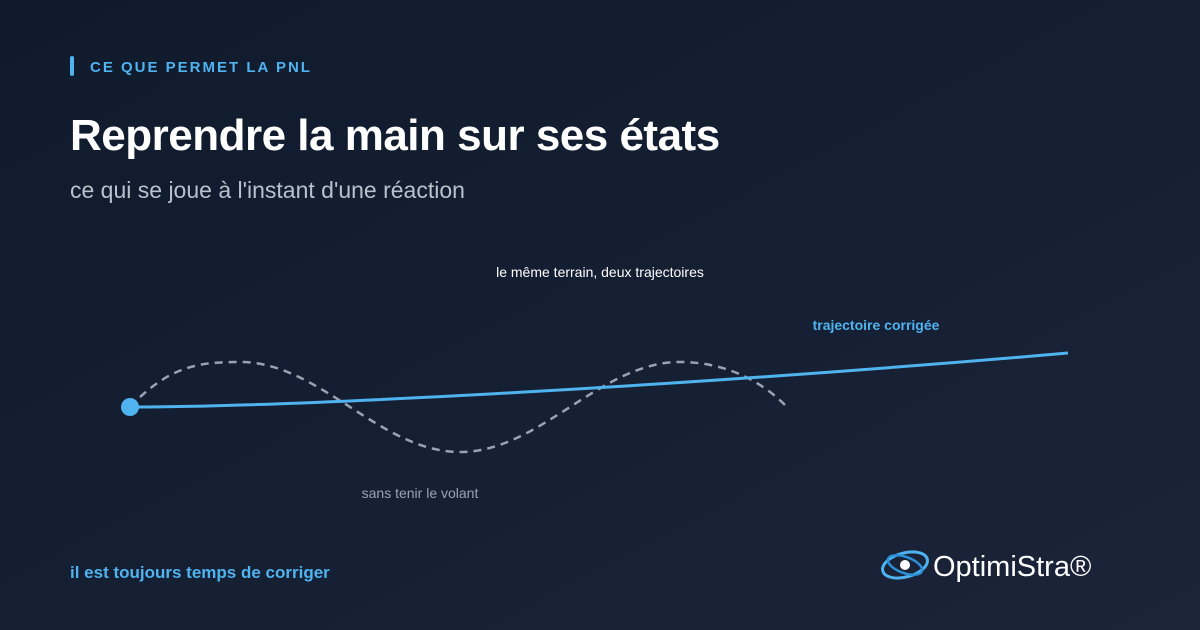 Image resolution: width=1200 pixels, height=630 pixels. What do you see at coordinates (130, 407) in the screenshot?
I see `start-point` at bounding box center [130, 407].